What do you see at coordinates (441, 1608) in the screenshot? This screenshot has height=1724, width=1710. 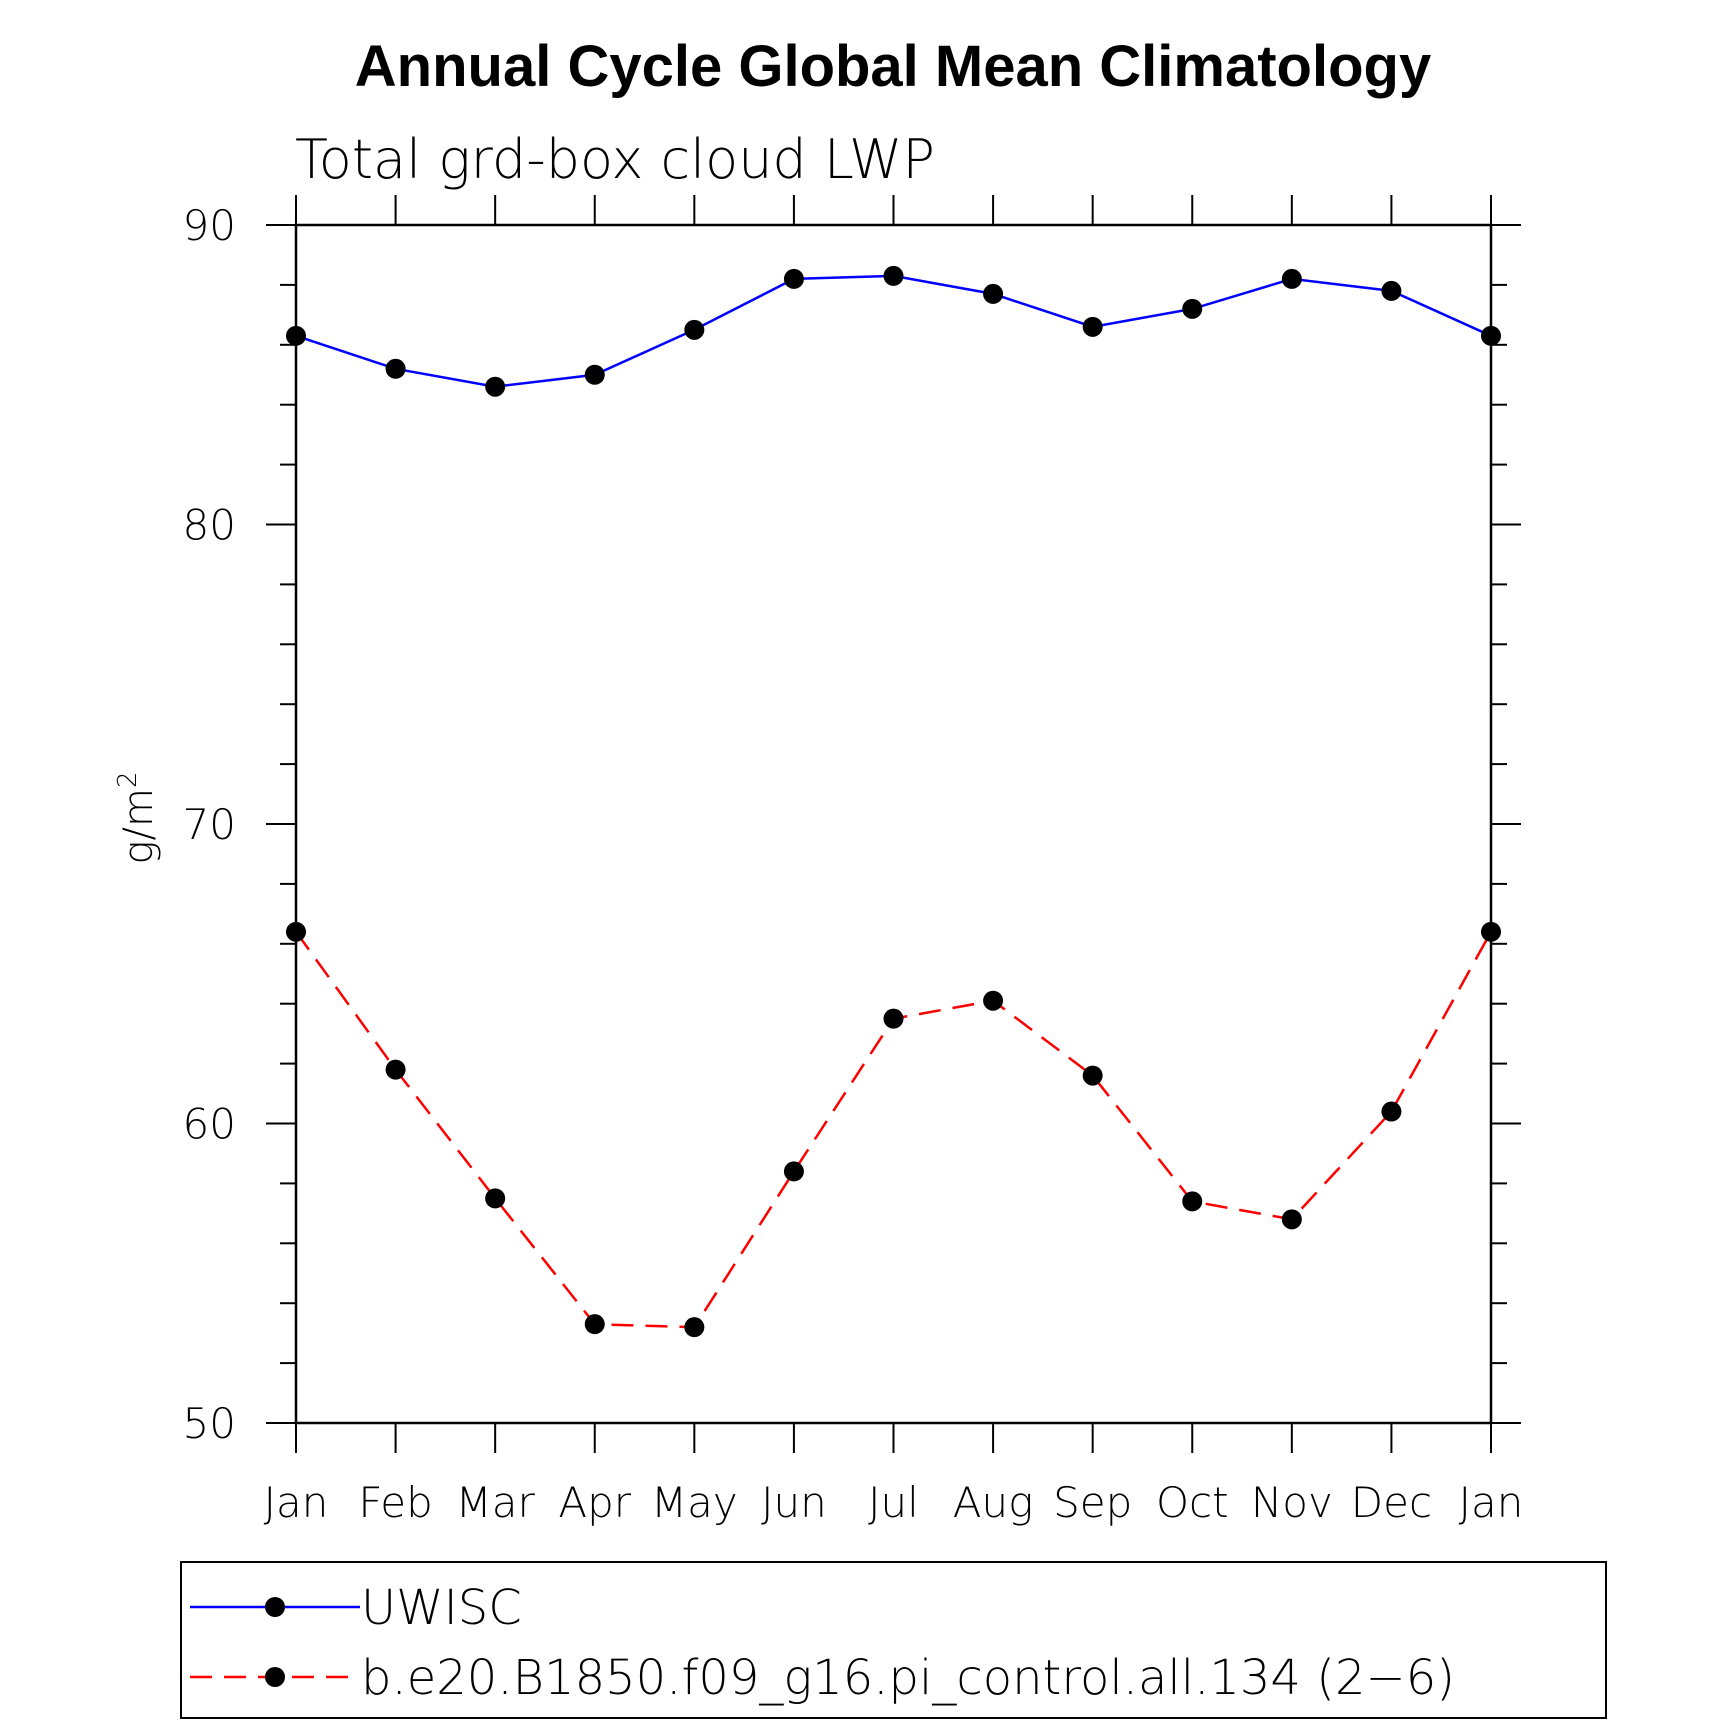 I see `legend-label-uwisc: UWISC` at bounding box center [441, 1608].